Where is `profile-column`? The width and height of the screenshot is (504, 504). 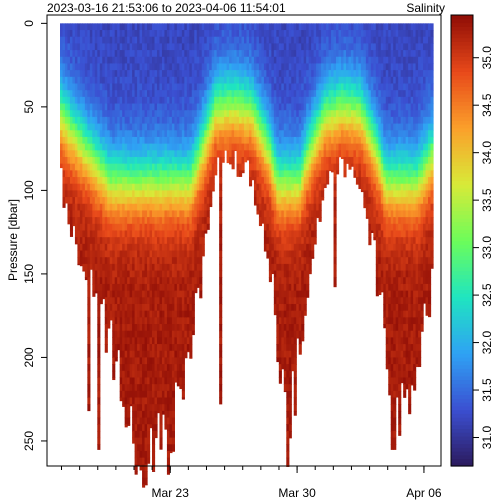
profile-column is located at coordinates (203, 140).